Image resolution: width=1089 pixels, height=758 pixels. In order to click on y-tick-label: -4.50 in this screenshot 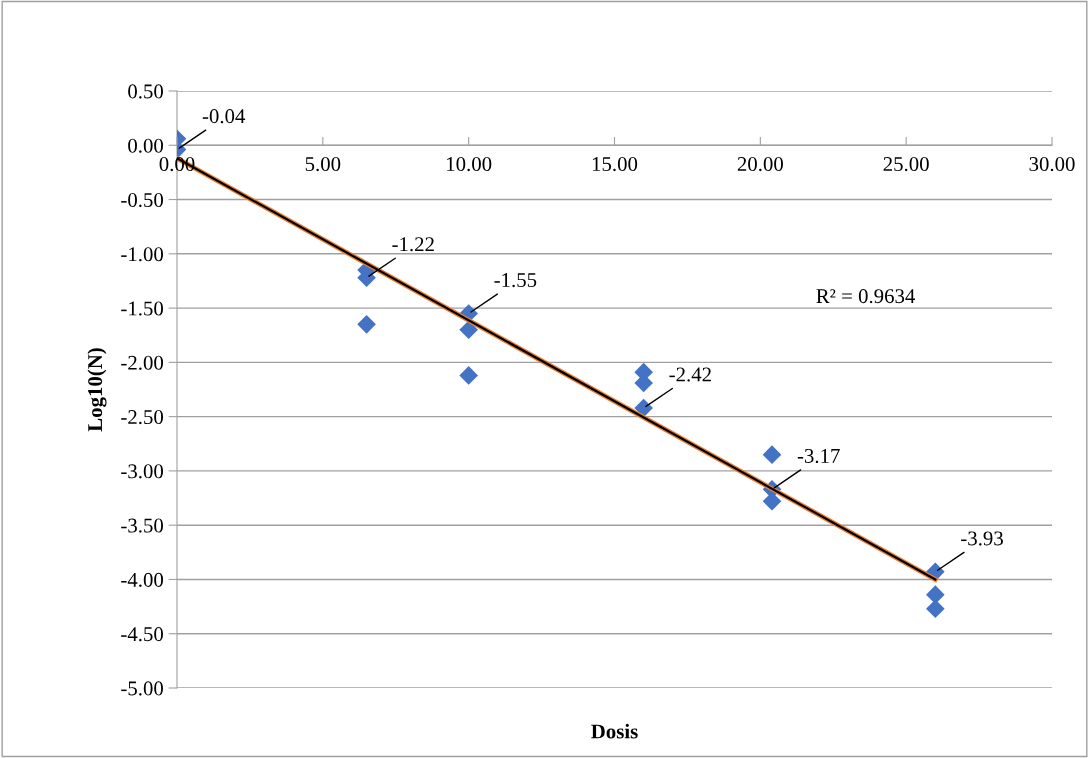, I will do `click(142, 634)`.